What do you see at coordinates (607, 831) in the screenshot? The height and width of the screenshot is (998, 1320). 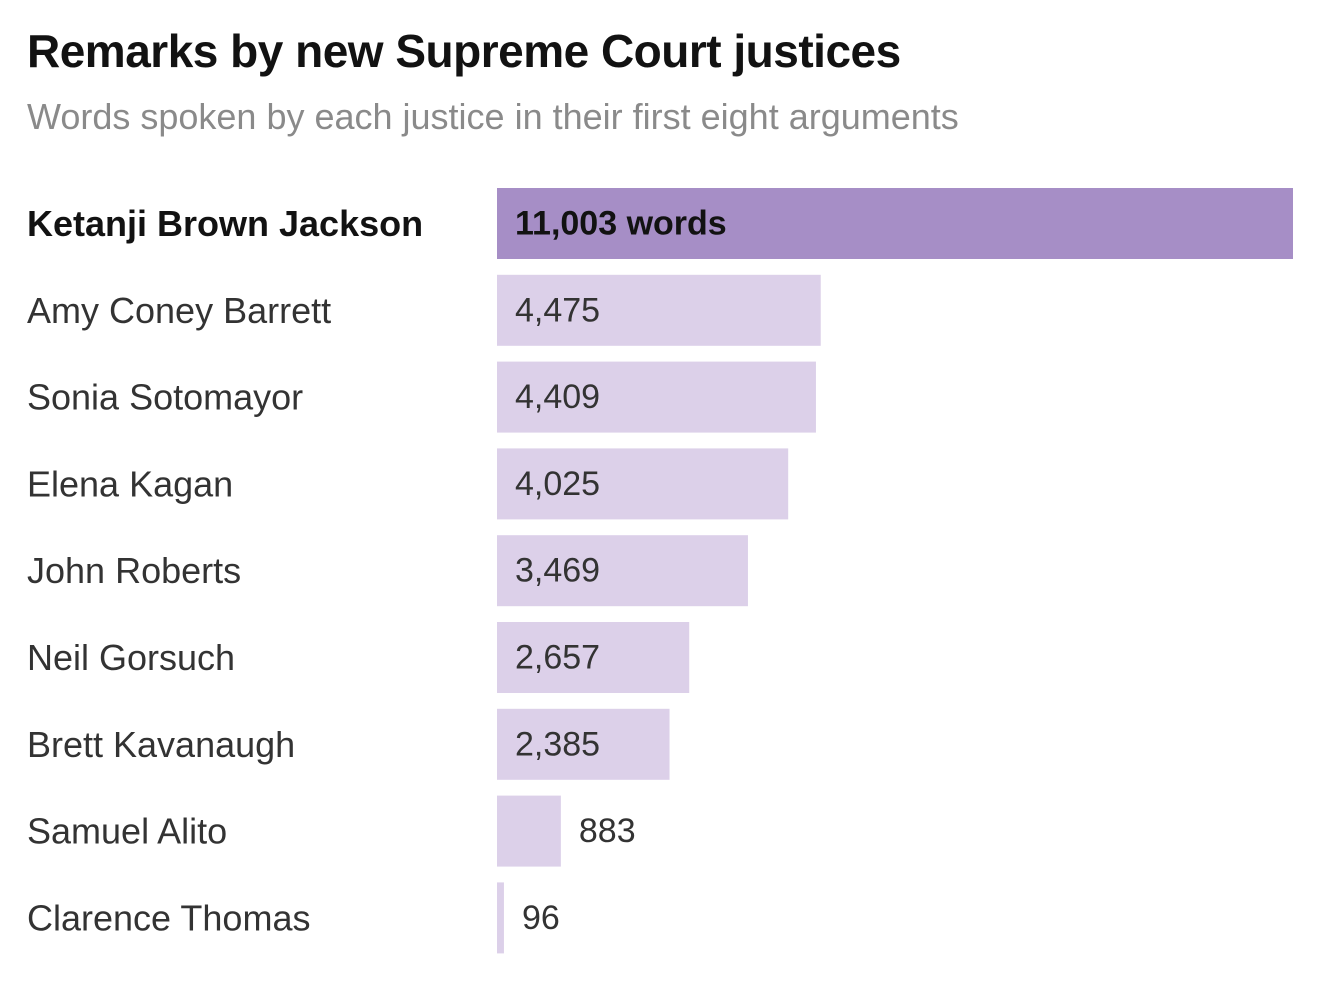 I see `value-label: 883` at bounding box center [607, 831].